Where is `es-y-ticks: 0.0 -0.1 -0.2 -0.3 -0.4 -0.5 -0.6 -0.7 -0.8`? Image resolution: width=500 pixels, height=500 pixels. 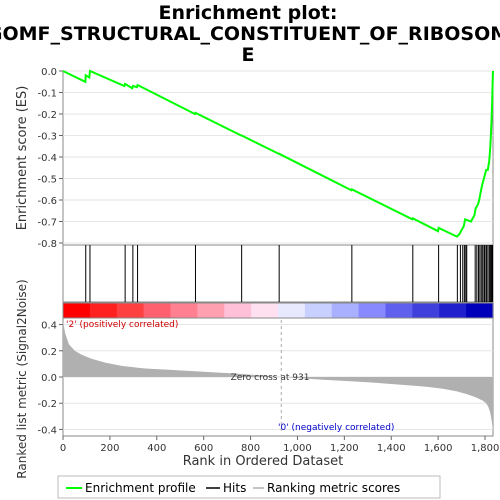
es-y-ticks: 0.0 -0.1 -0.2 -0.3 -0.4 -0.5 -0.6 -0.7 -0.8 is located at coordinates (50, 158).